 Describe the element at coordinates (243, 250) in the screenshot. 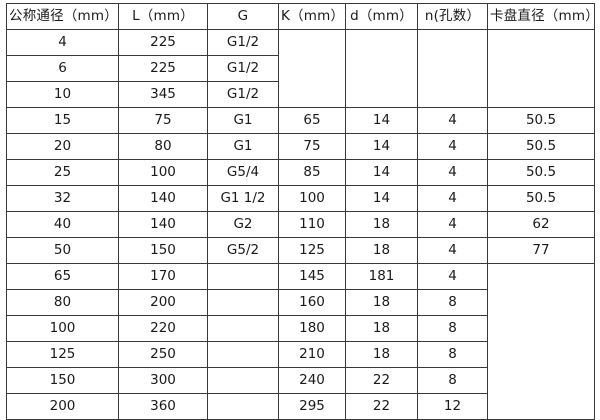

I see `cell-g: G5/2` at that location.